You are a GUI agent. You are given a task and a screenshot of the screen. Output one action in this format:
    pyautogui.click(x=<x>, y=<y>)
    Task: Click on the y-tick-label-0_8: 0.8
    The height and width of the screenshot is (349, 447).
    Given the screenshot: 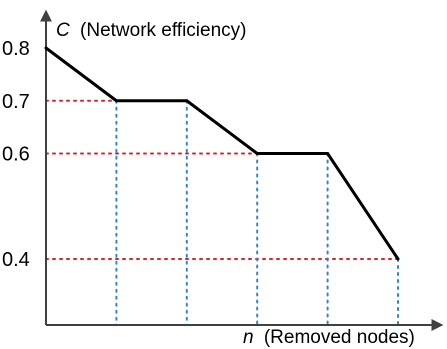 What is the action you would take?
    pyautogui.click(x=16, y=49)
    